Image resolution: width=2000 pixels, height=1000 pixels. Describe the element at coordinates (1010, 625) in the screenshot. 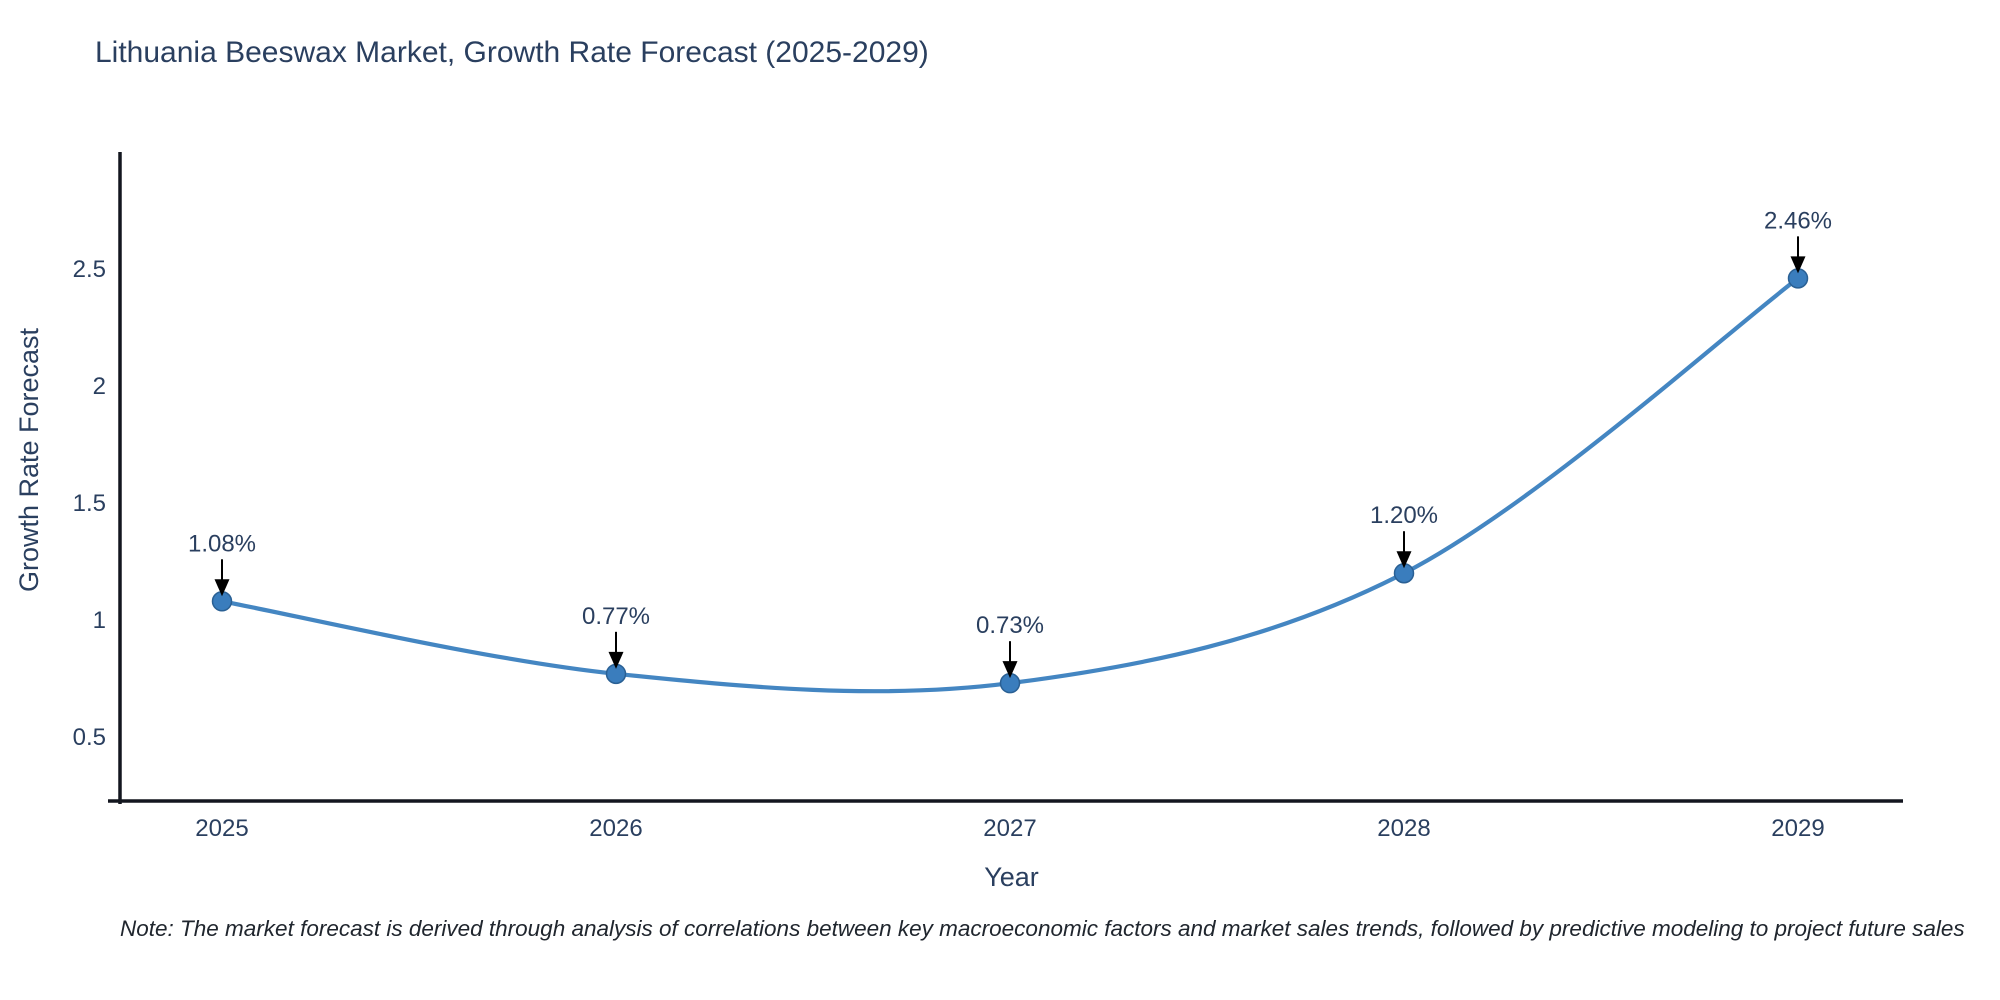

I see `point-value-label: 0.73%` at that location.